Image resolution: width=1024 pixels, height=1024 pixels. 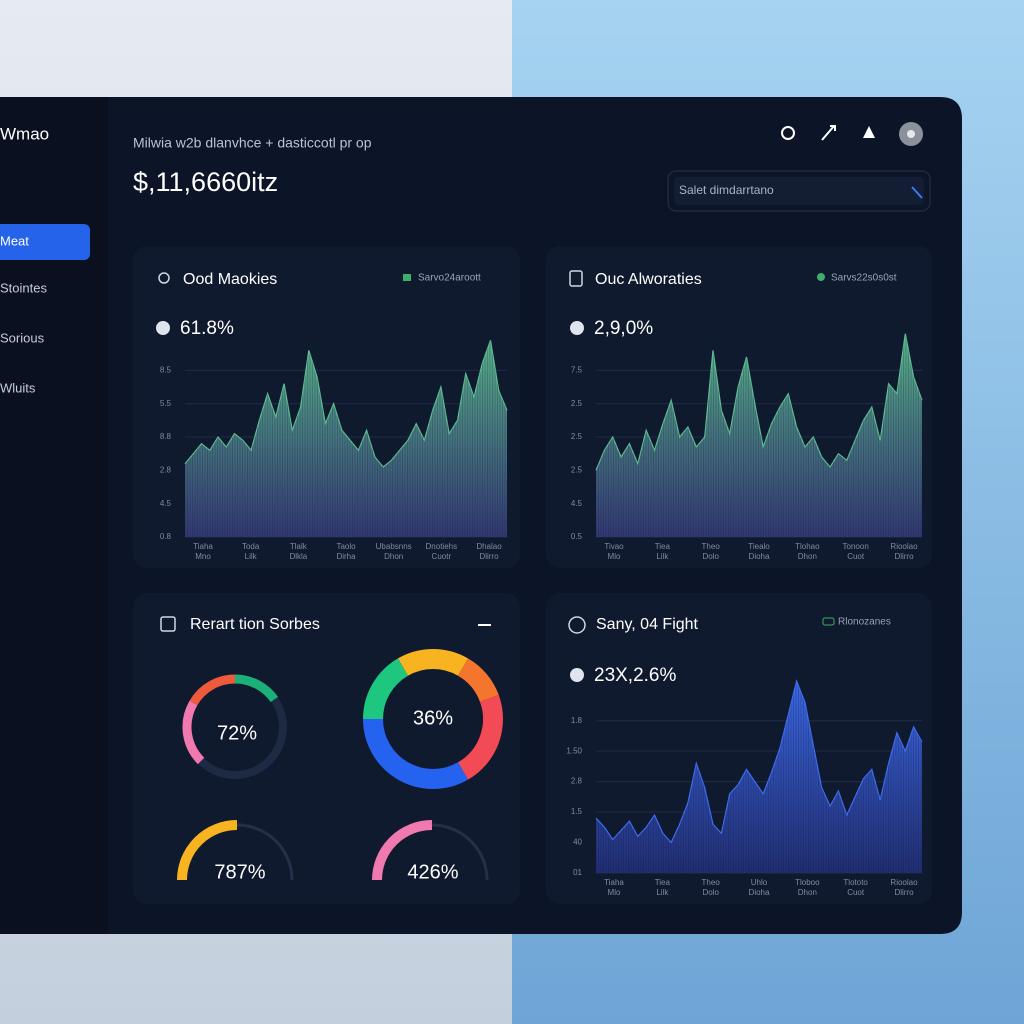 What do you see at coordinates (166, 369) in the screenshot?
I see `y-tick-label: 8.5` at bounding box center [166, 369].